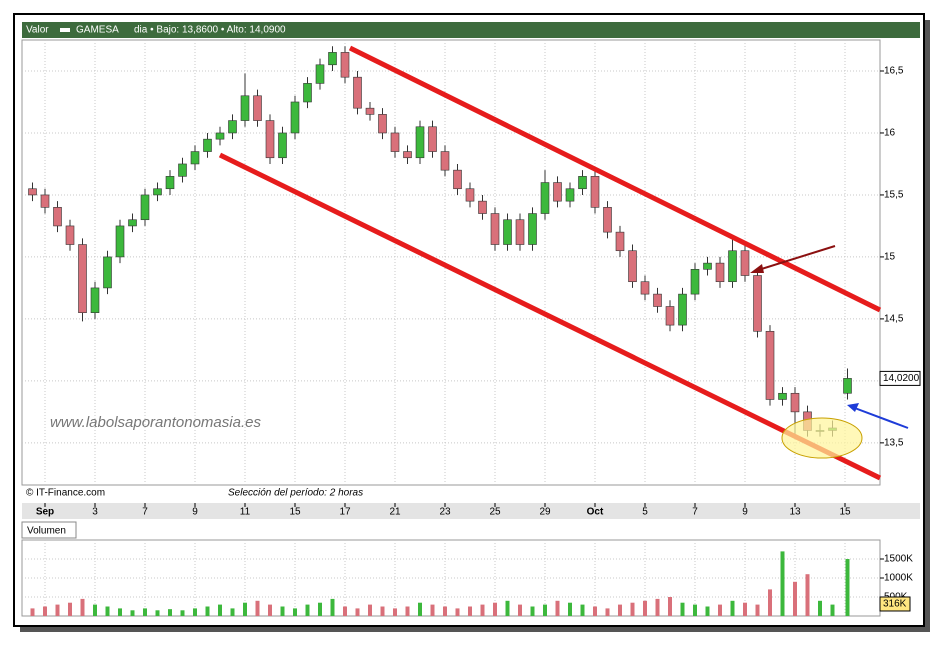  Describe the element at coordinates (95, 512) in the screenshot. I see `x-tick-label: 3` at that location.